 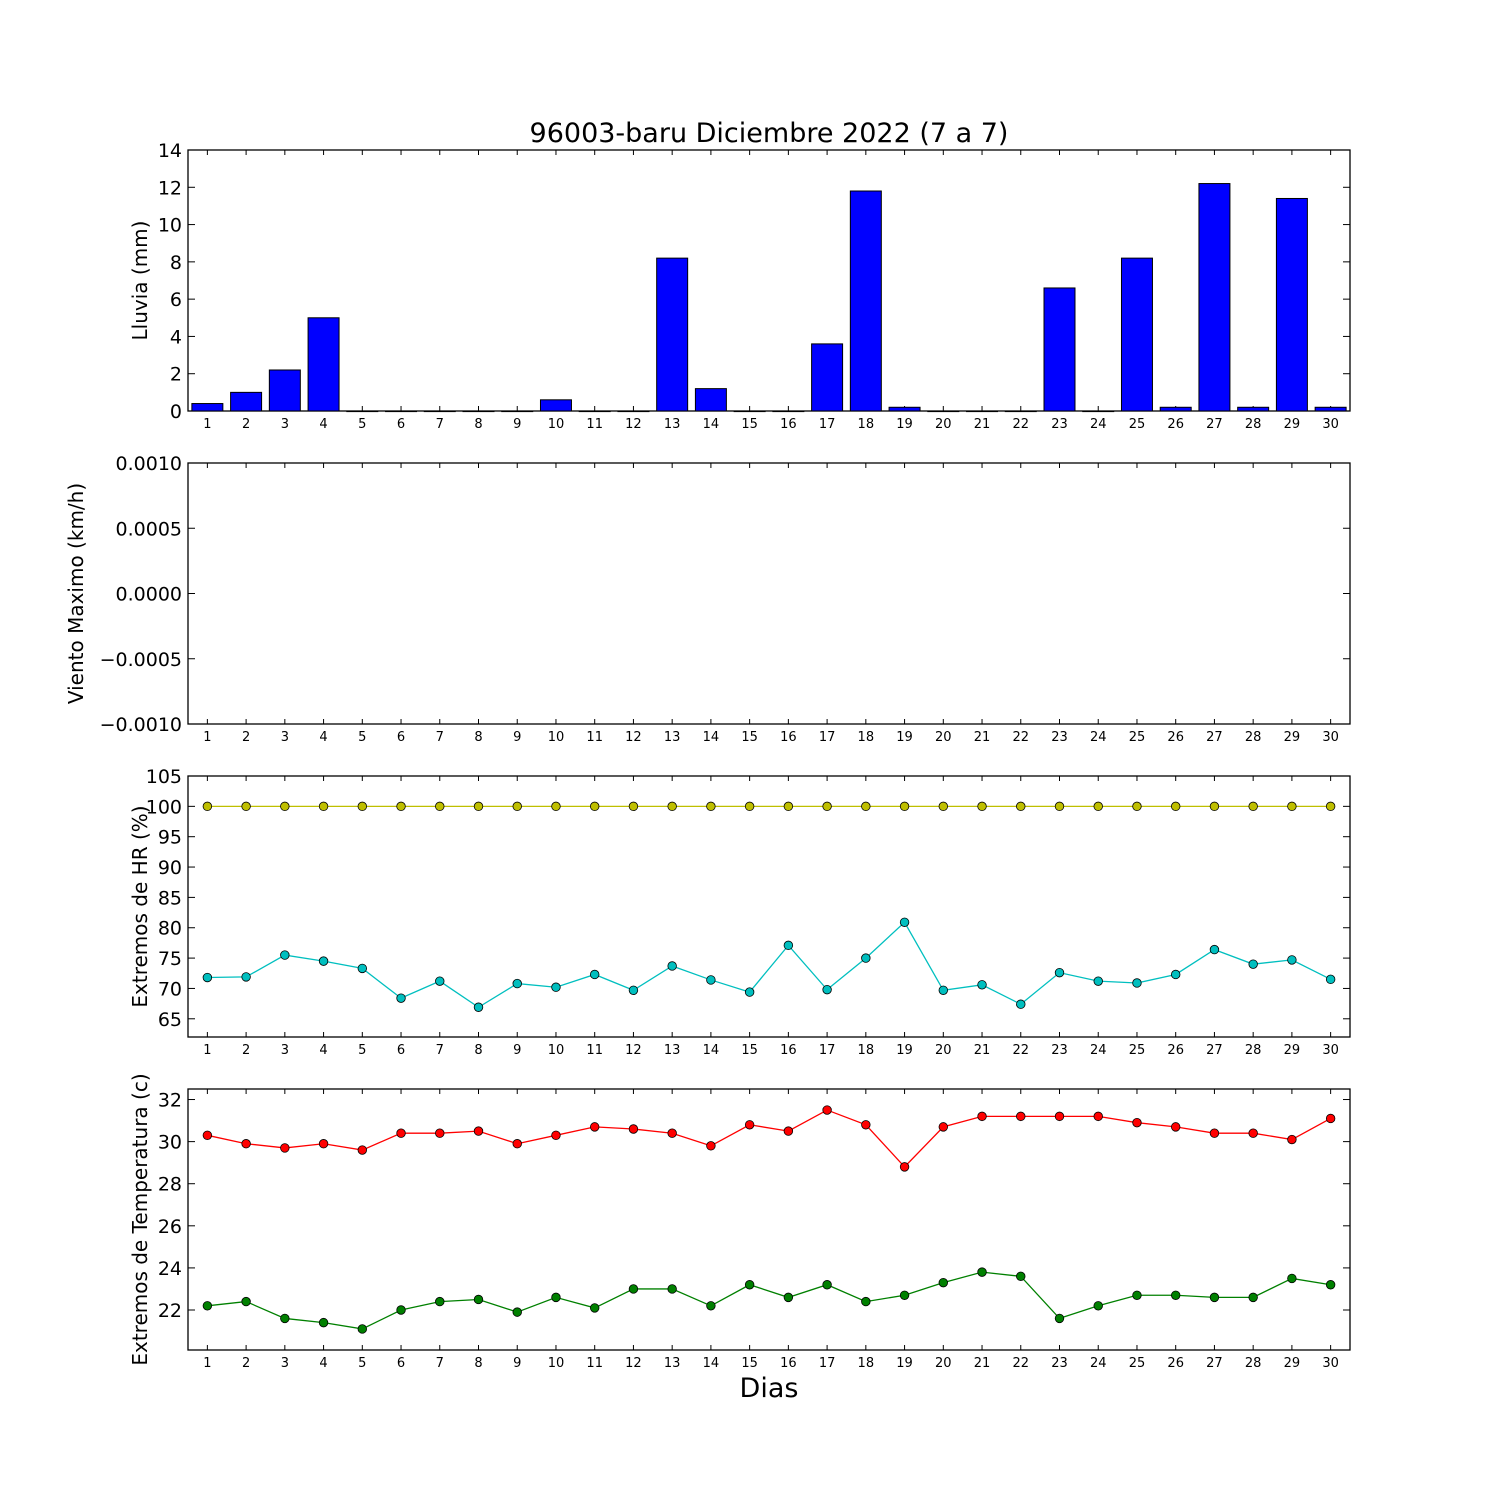 What do you see at coordinates (207, 1050) in the screenshot?
I see `x-tick-label: 1` at bounding box center [207, 1050].